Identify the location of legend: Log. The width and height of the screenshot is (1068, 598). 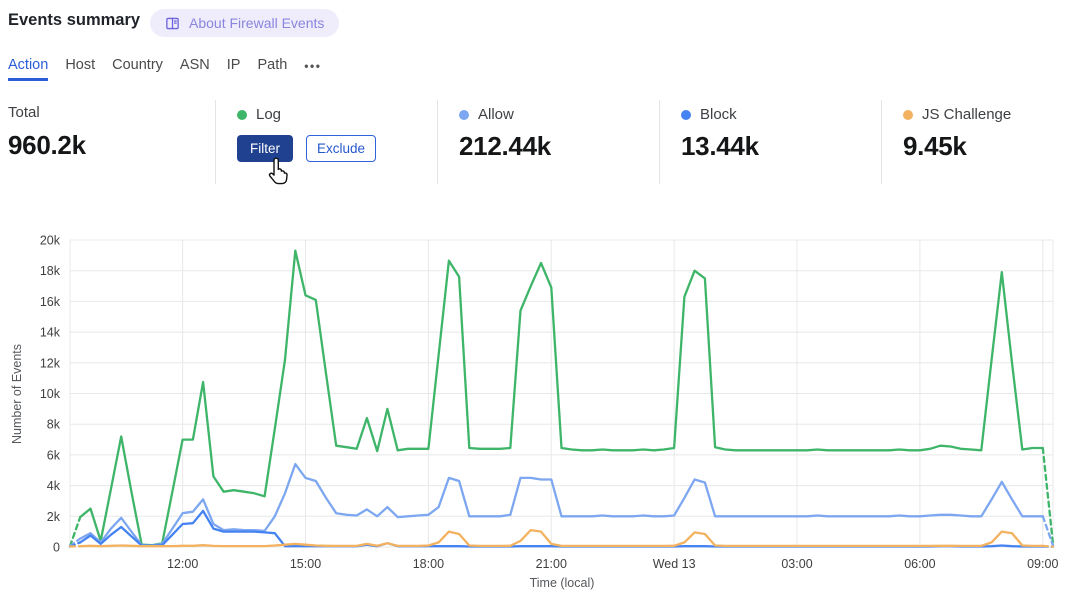
(337, 114).